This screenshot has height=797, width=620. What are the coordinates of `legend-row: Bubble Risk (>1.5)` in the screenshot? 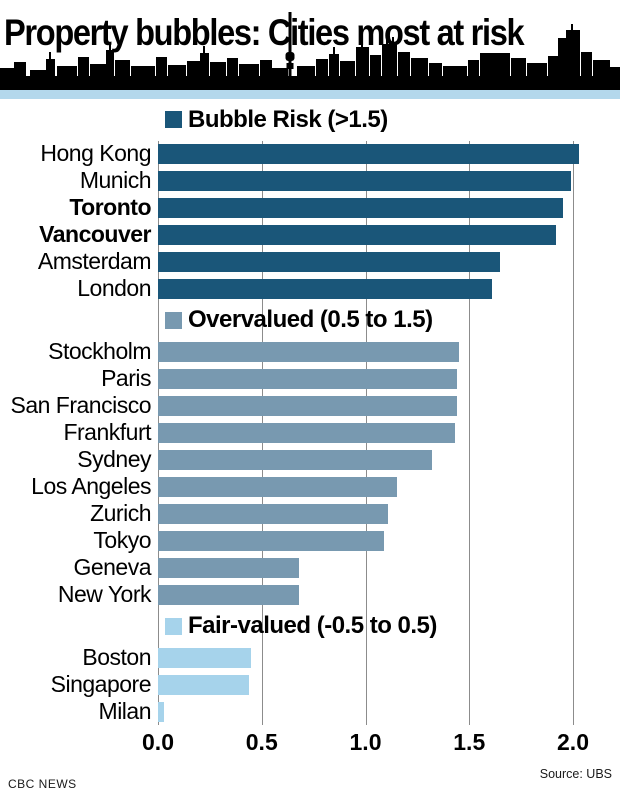 It's located at (310, 119).